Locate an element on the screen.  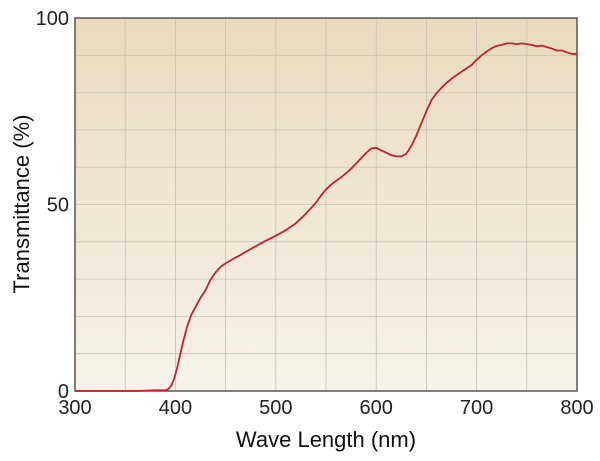
y-tick-label: 0 is located at coordinates (63, 392).